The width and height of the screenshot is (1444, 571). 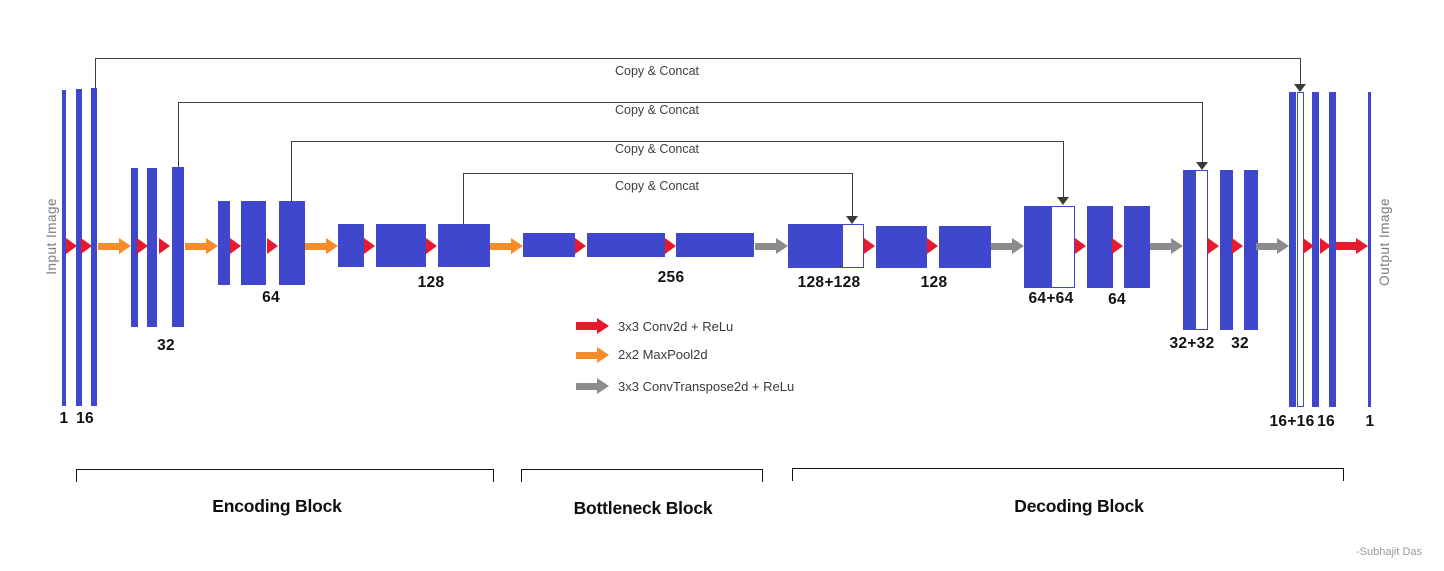 What do you see at coordinates (829, 282) in the screenshot?
I see `channels-label-dec128cat: 128+128` at bounding box center [829, 282].